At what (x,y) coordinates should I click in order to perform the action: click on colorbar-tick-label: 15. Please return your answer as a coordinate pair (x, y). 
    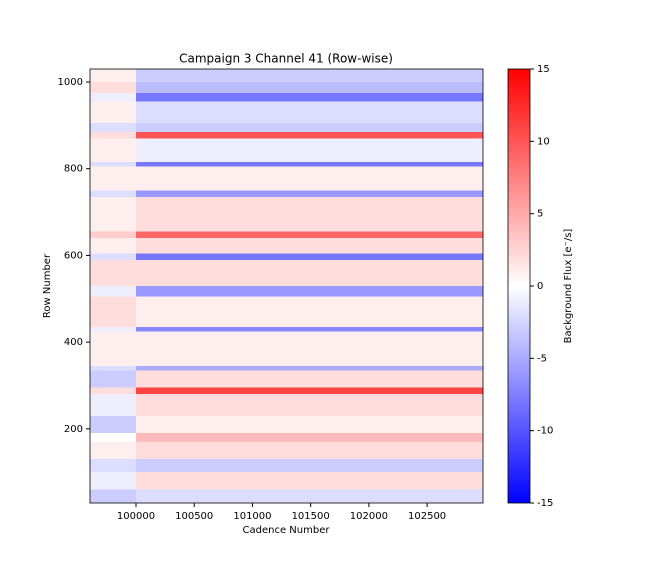
    Looking at the image, I should click on (543, 69).